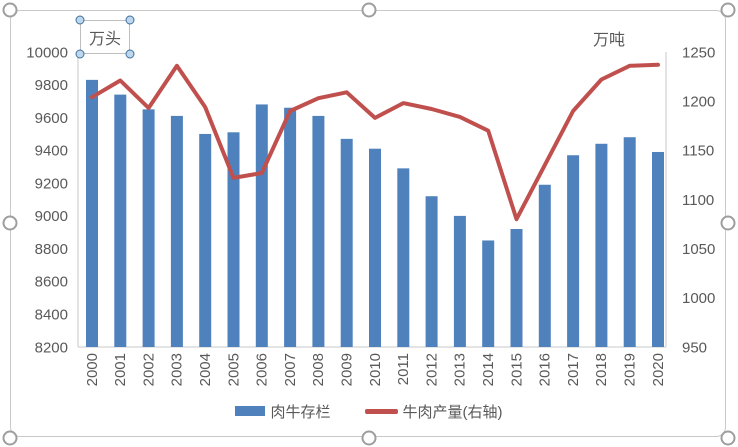 This screenshot has height=447, width=738. Describe the element at coordinates (403, 257) in the screenshot. I see `bar-2011` at that location.